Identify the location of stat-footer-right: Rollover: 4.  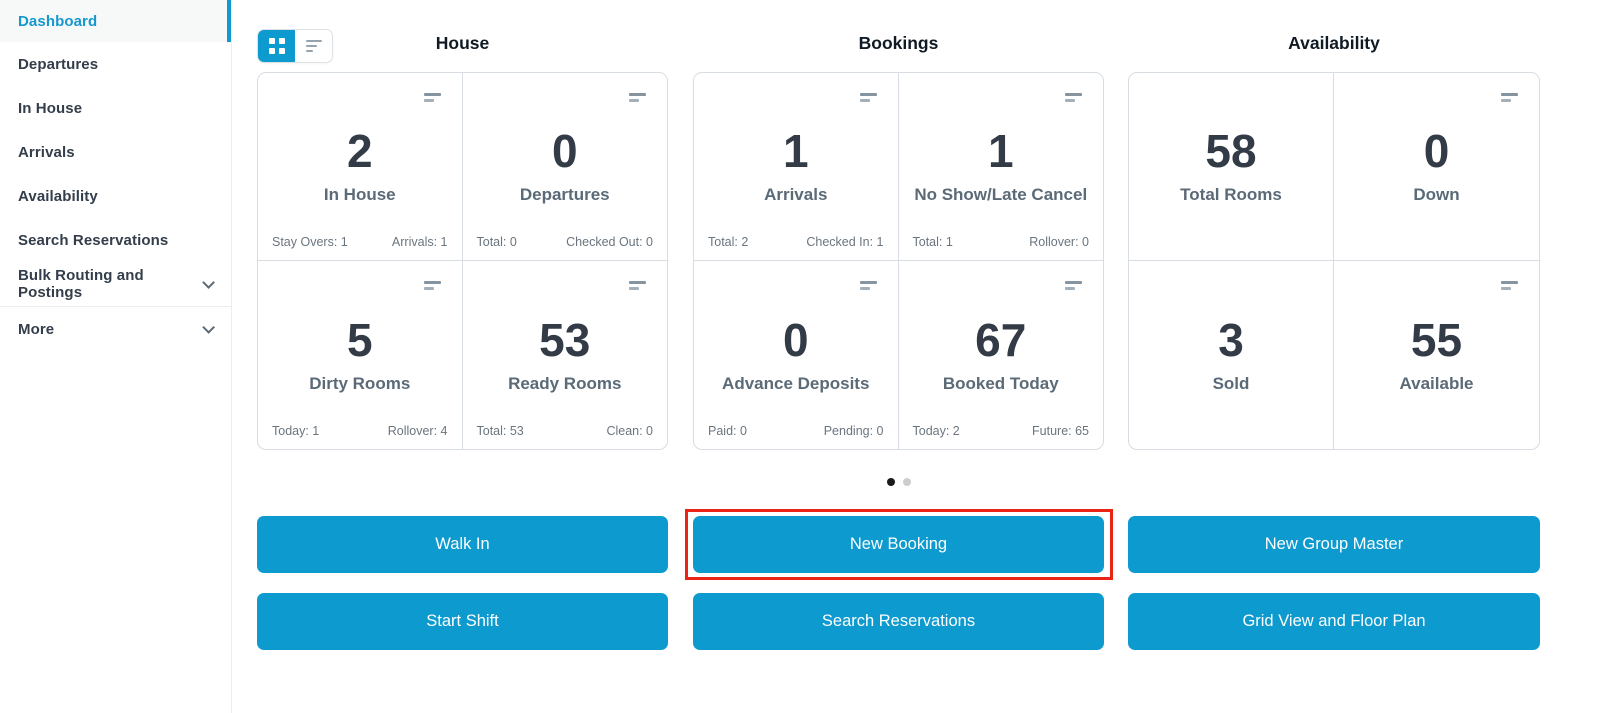
(417, 431).